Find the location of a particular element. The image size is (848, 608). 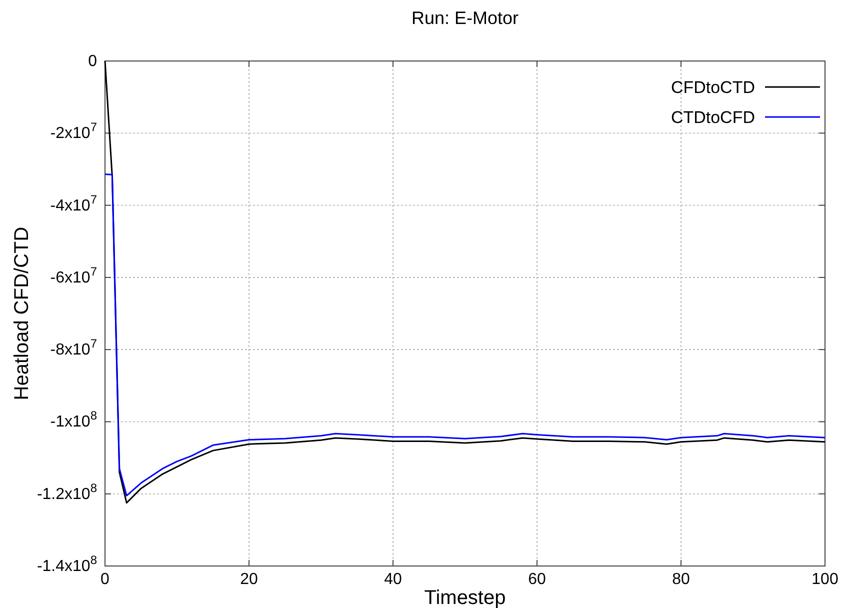

y-tick-label: -1.4x10$^{8}$ is located at coordinates (67, 564).